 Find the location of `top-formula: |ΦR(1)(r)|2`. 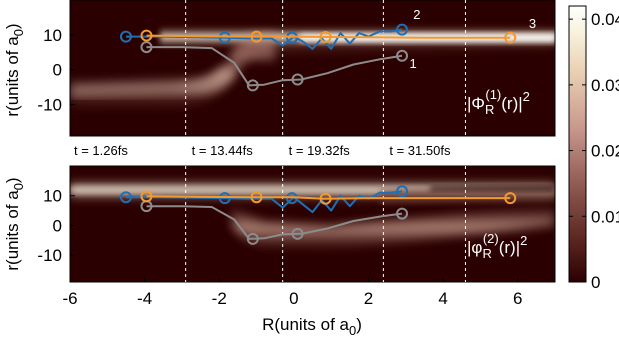

top-formula: |ΦR(1)(r)|2 is located at coordinates (498, 102).